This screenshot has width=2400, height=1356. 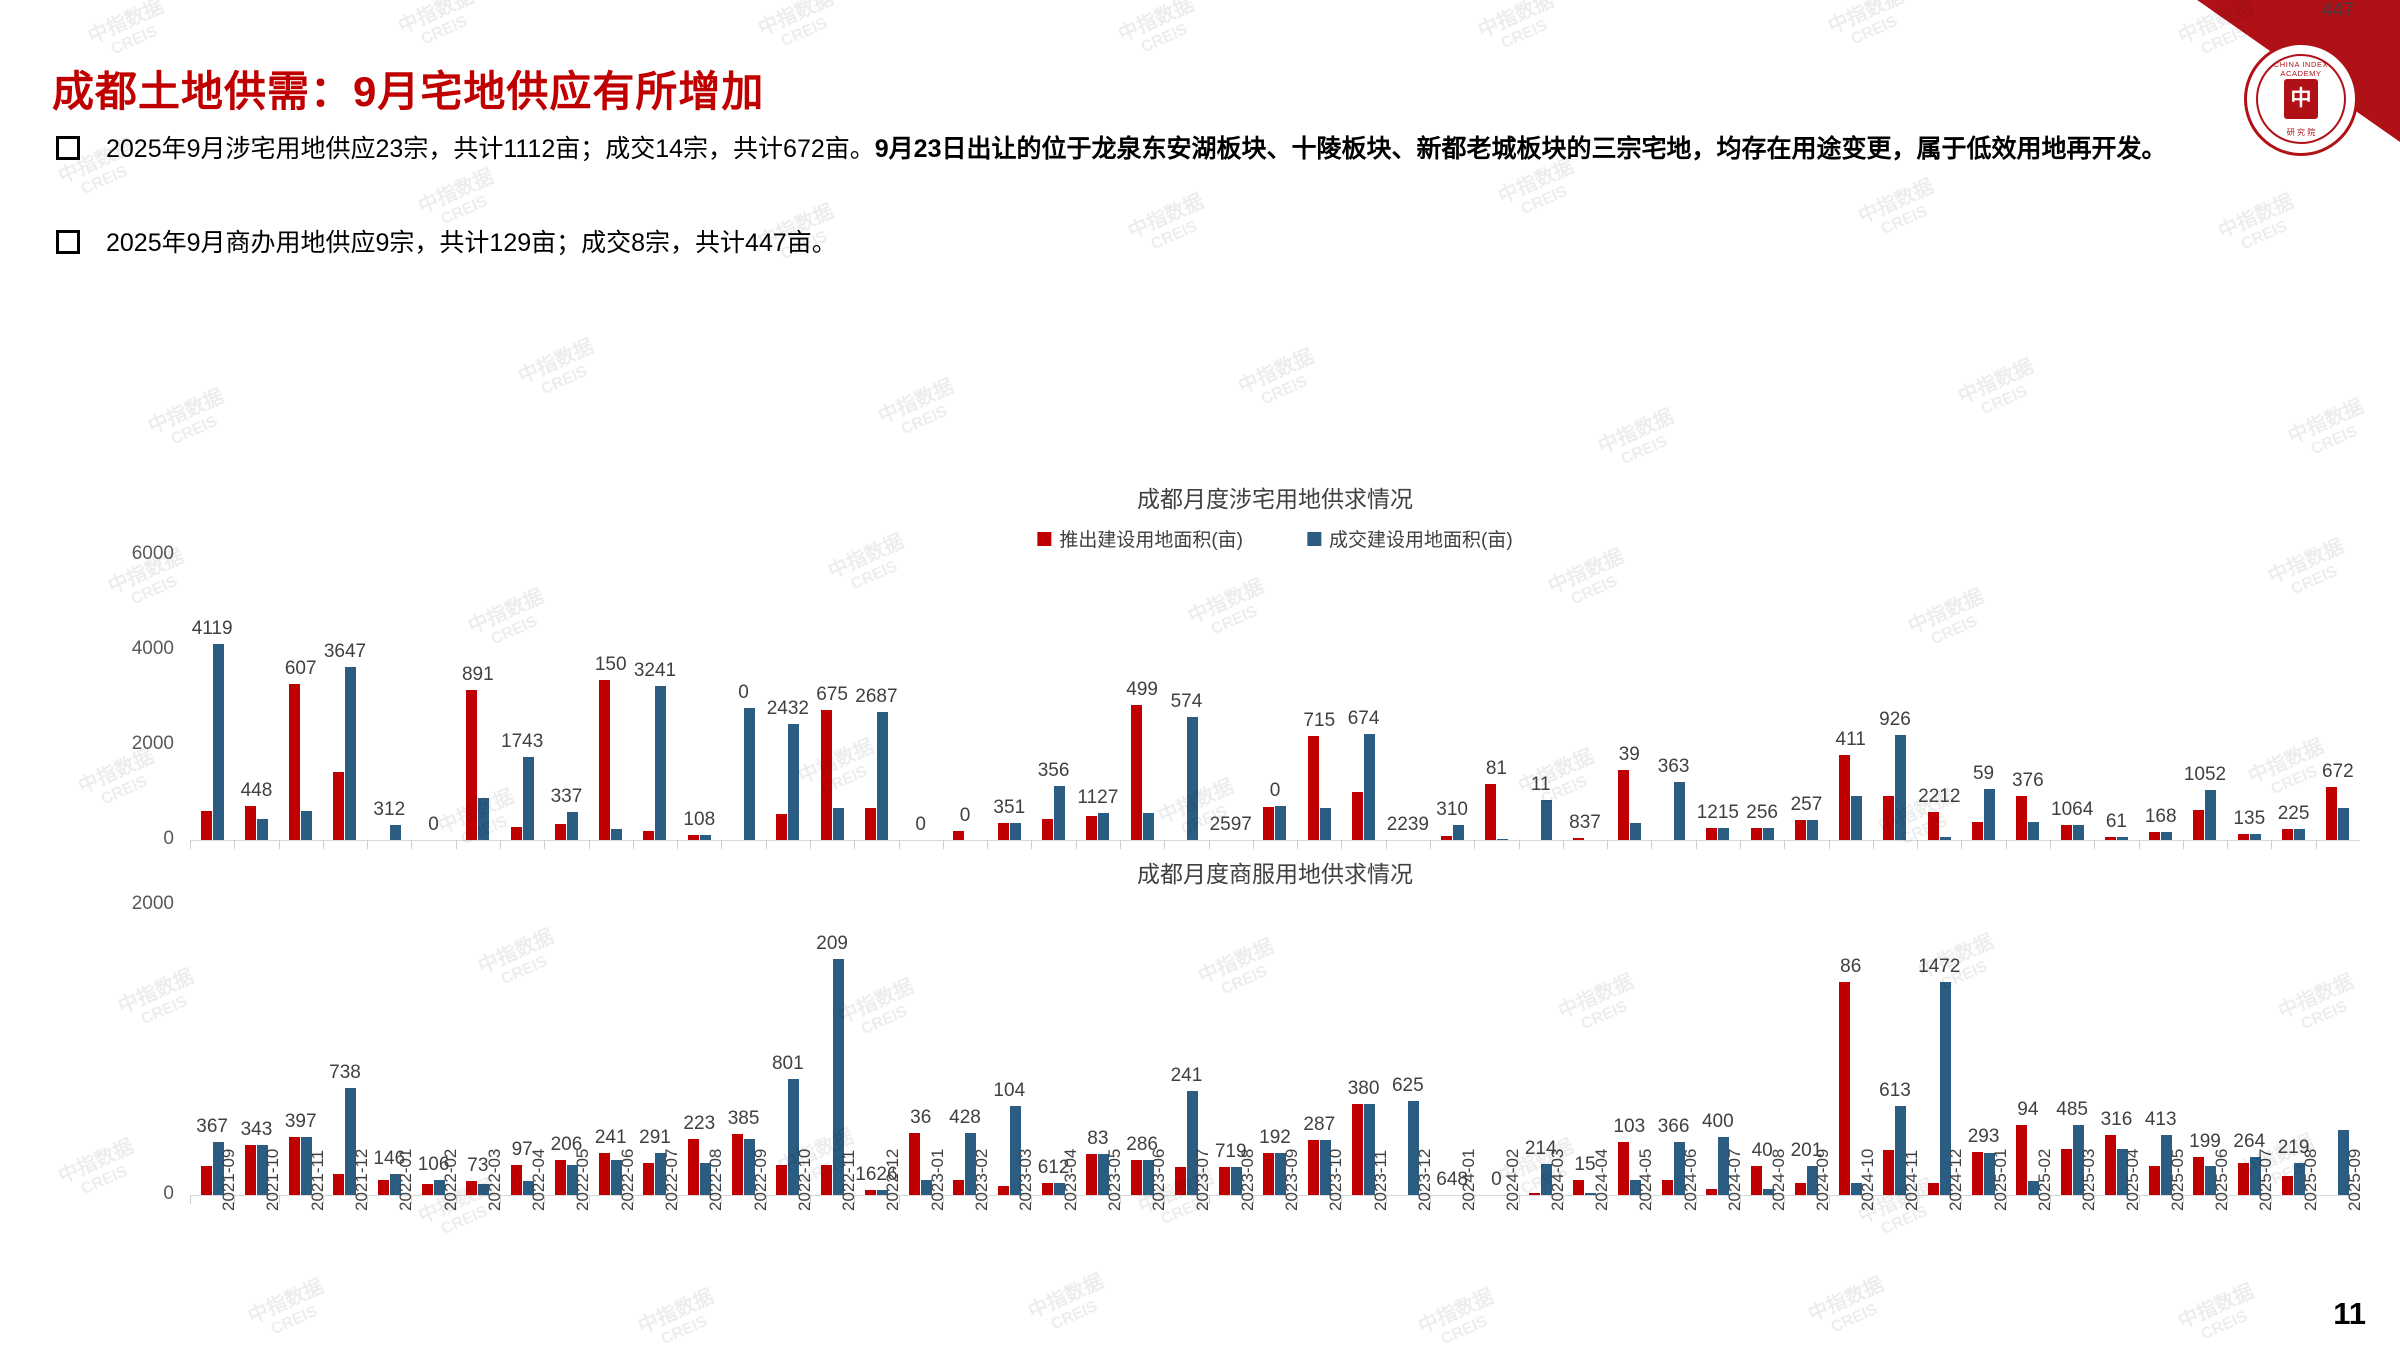 I want to click on x-axis-label: 2023-07, so click(x=1203, y=1179).